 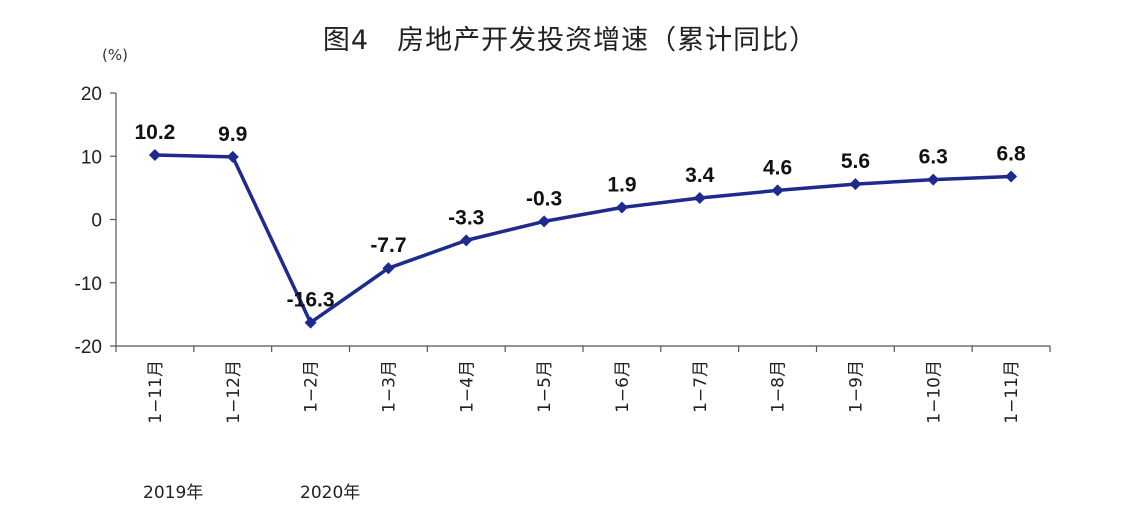 What do you see at coordinates (570, 40) in the screenshot?
I see `chart-title: 图4 房地产开发投资增速（累计同比）` at bounding box center [570, 40].